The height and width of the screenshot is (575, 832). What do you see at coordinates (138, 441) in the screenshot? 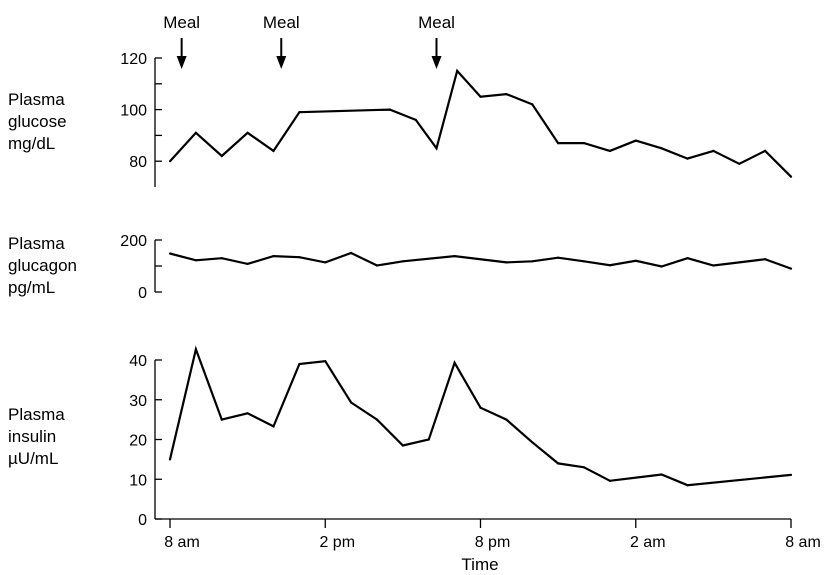
I see `y-tick-label: 20` at bounding box center [138, 441].